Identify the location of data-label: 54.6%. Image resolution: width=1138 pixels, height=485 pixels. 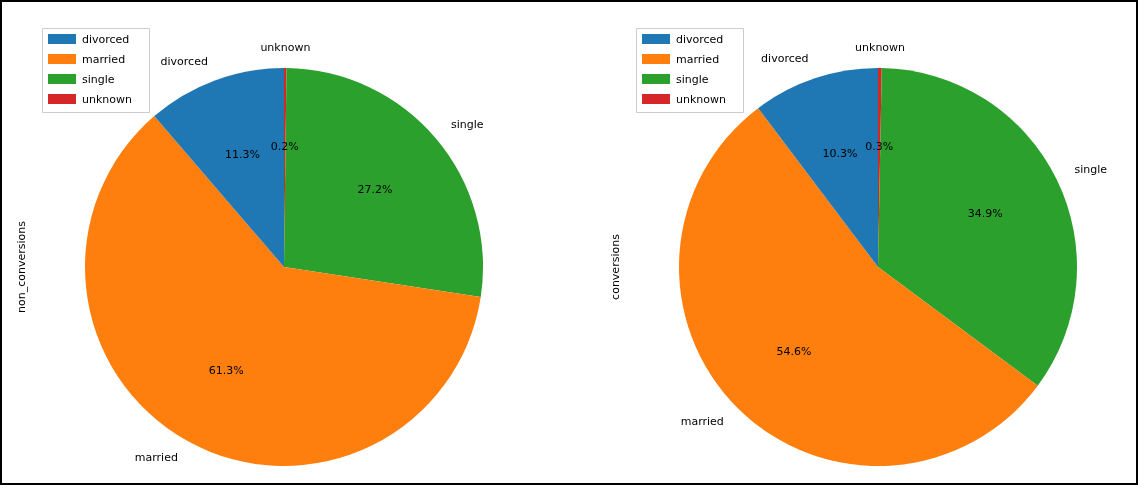
(794, 351).